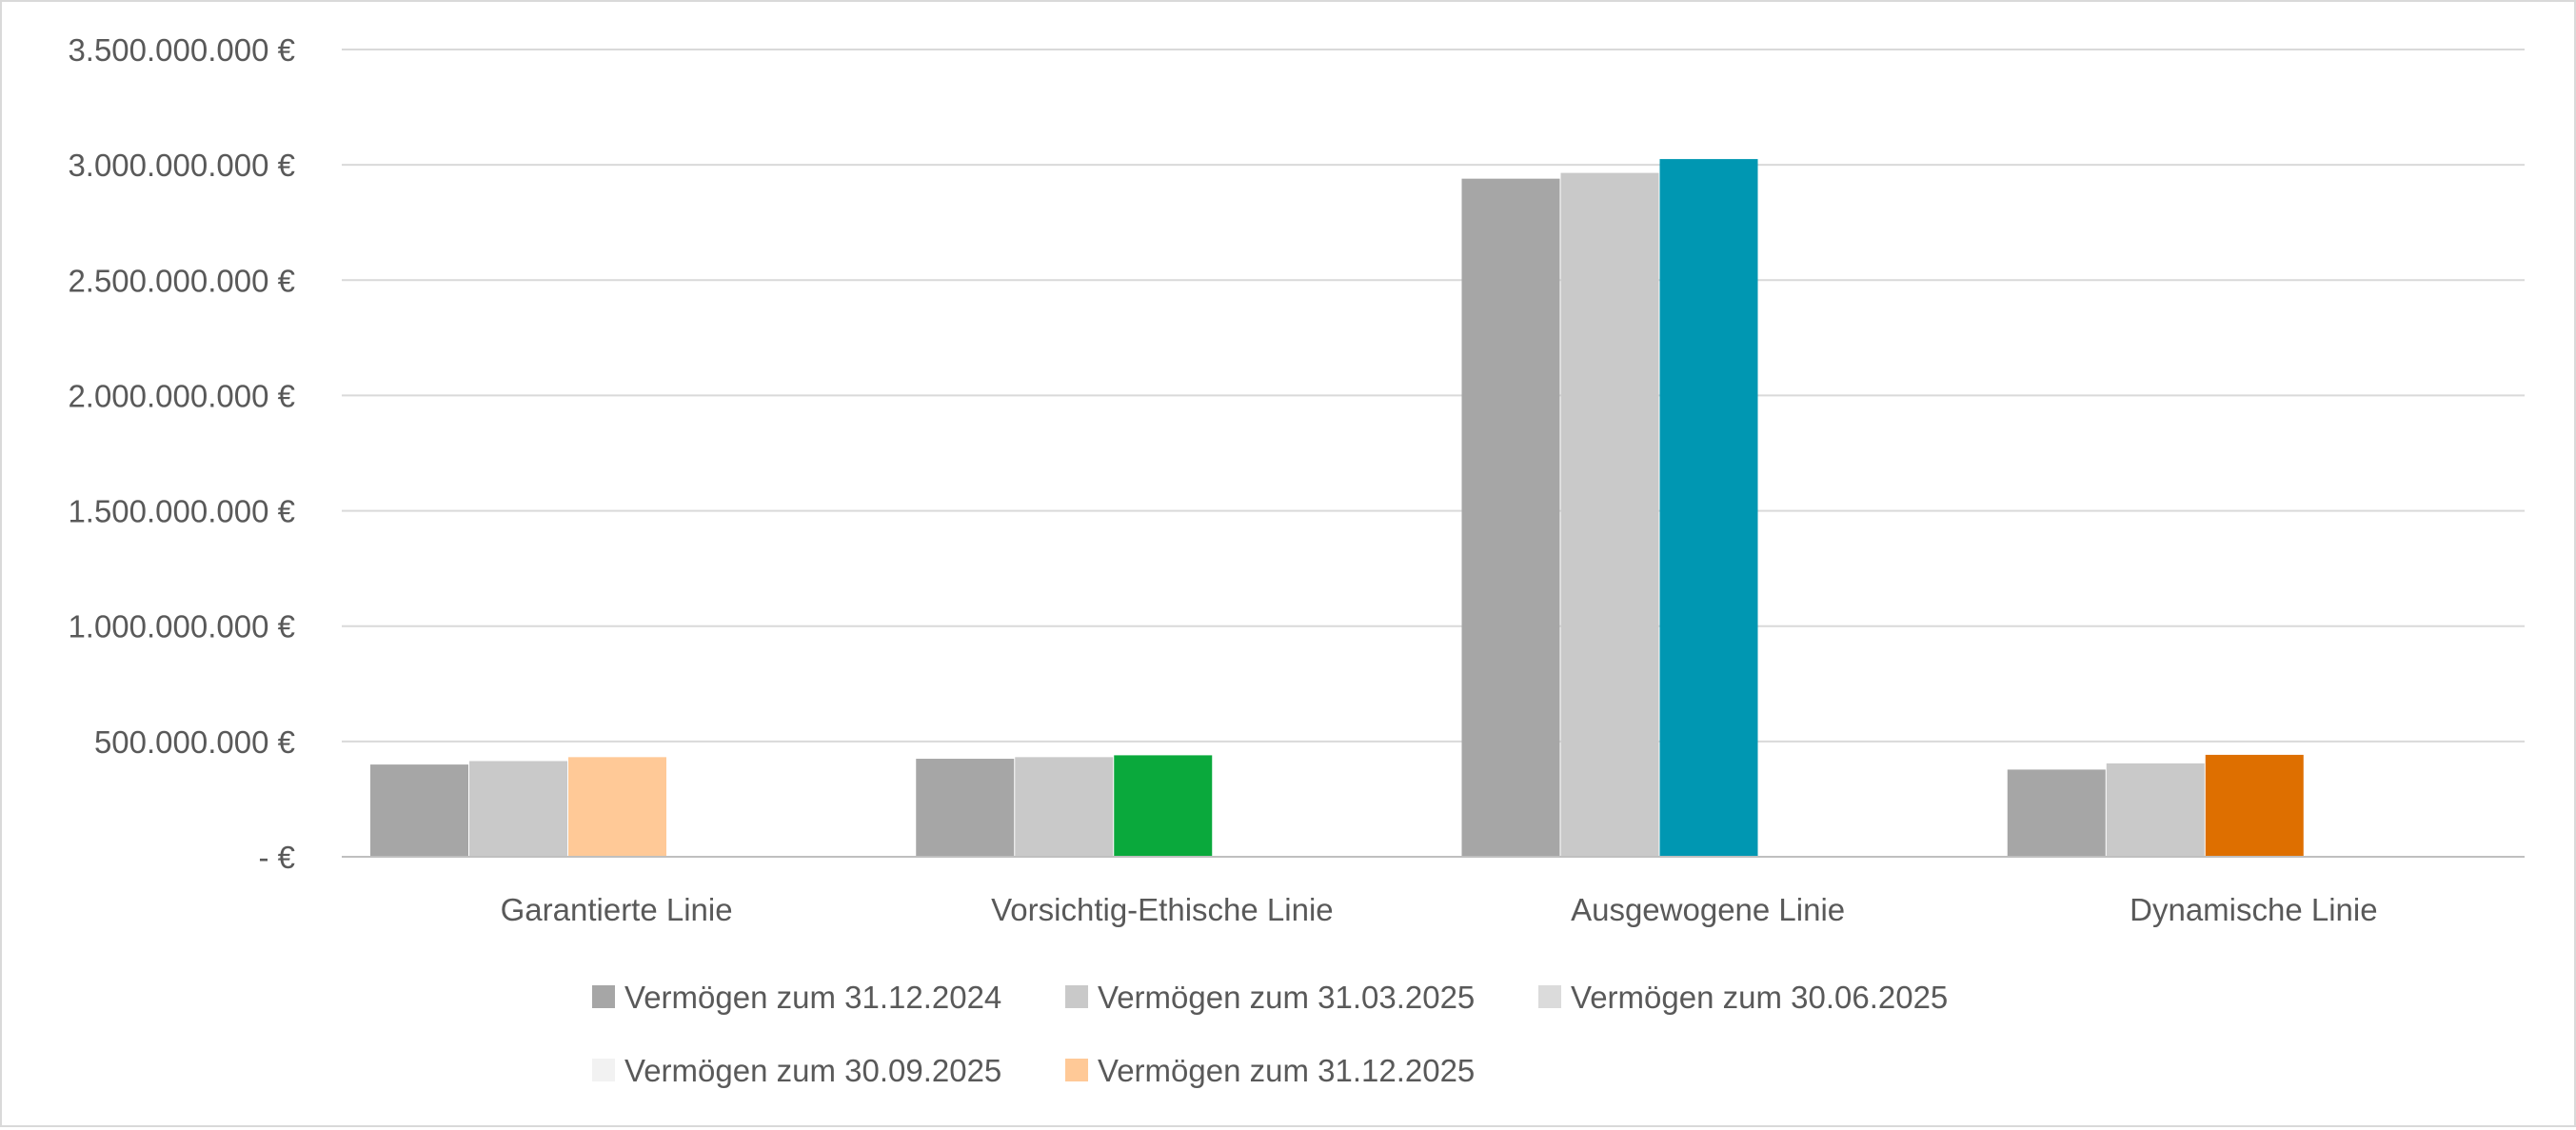  I want to click on x-category-label: Ausgewogene Linie, so click(1708, 909).